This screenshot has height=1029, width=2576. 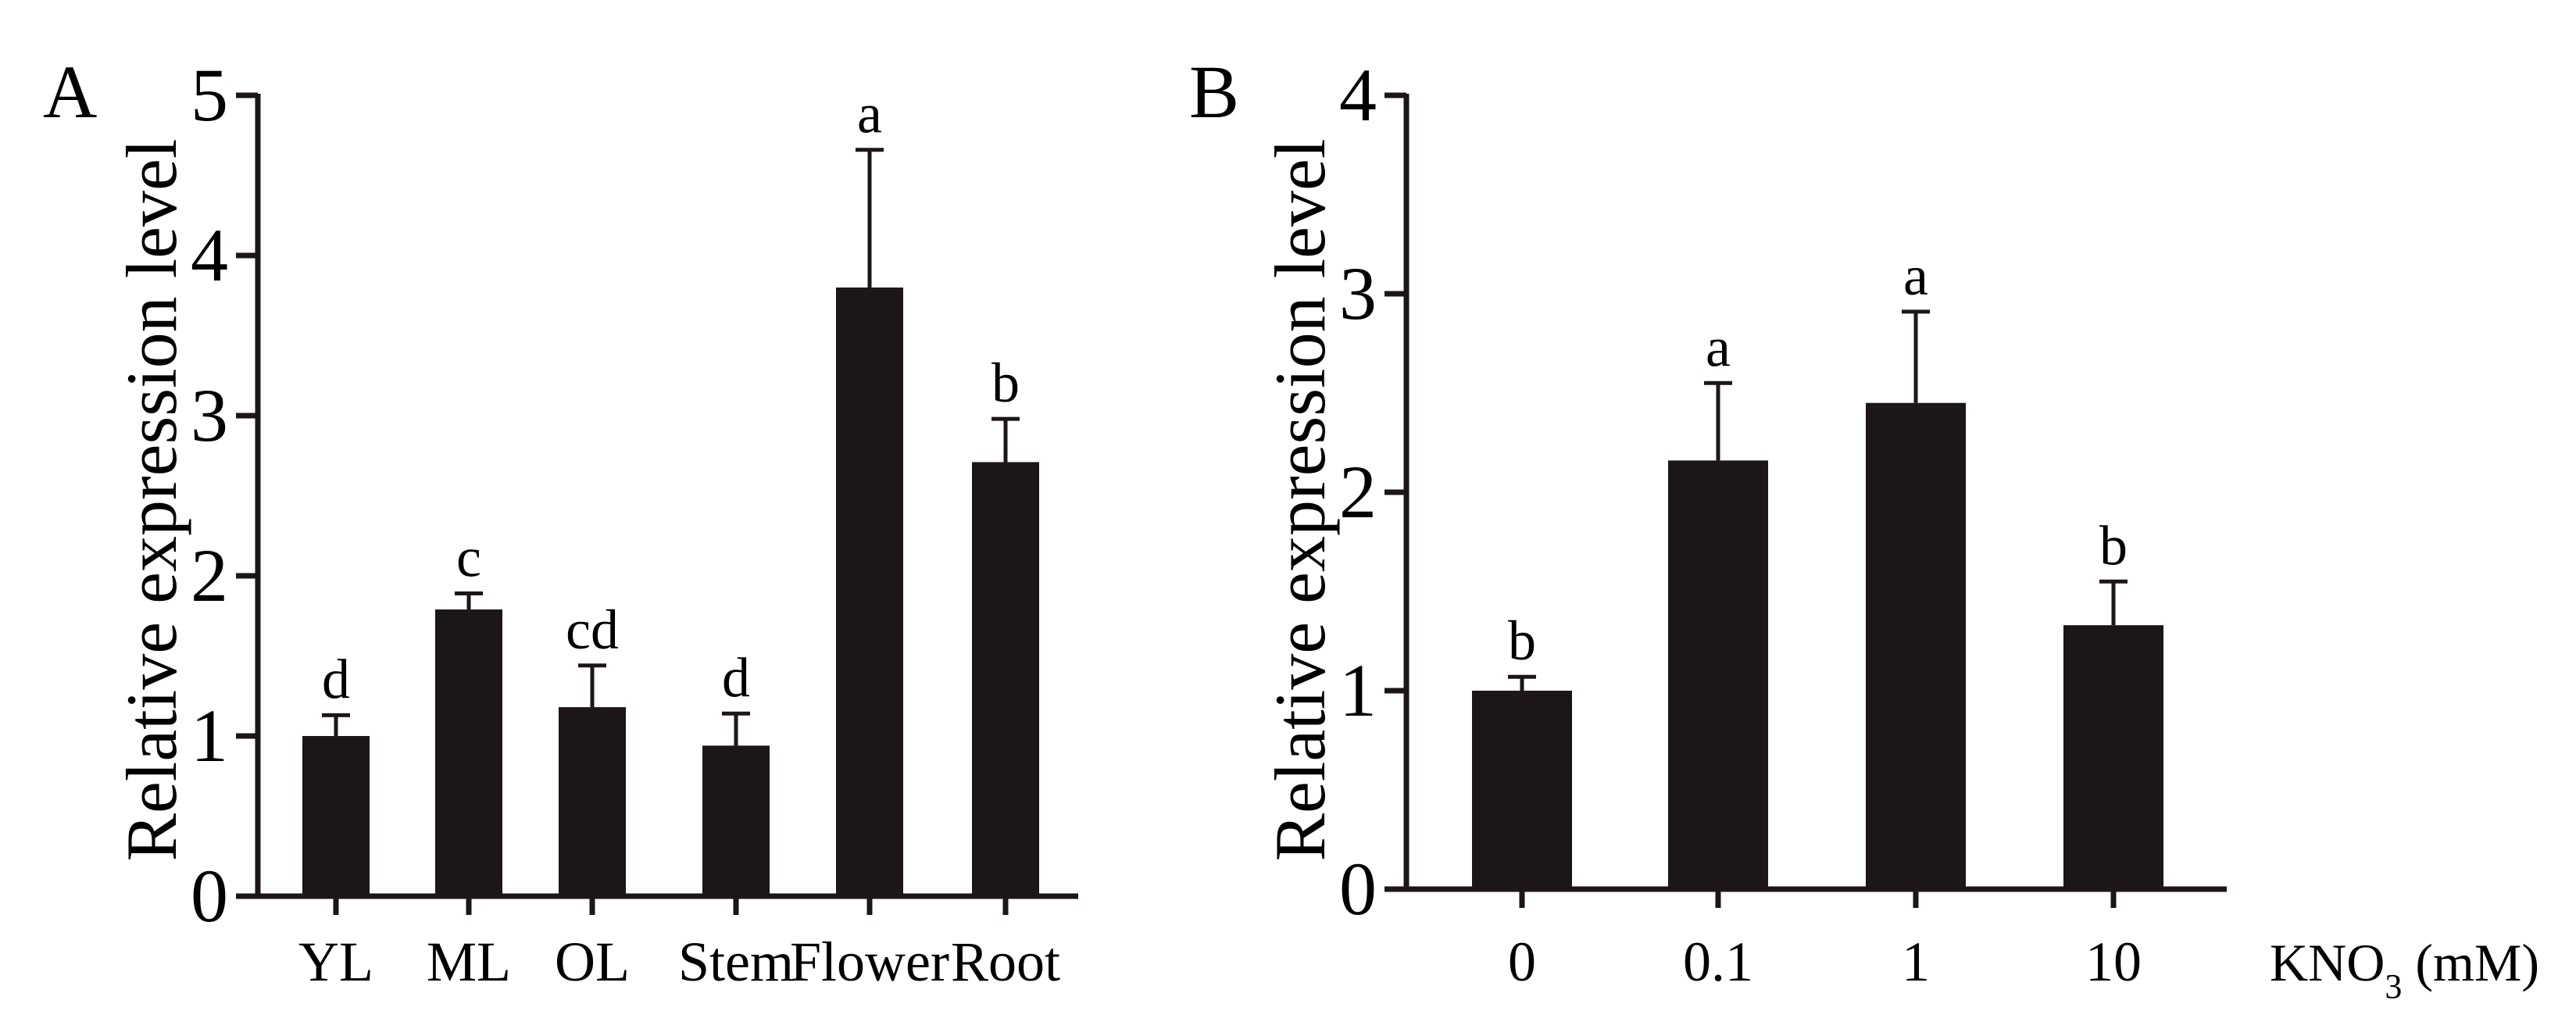 What do you see at coordinates (468, 558) in the screenshot?
I see `panel-a-significance-label: c` at bounding box center [468, 558].